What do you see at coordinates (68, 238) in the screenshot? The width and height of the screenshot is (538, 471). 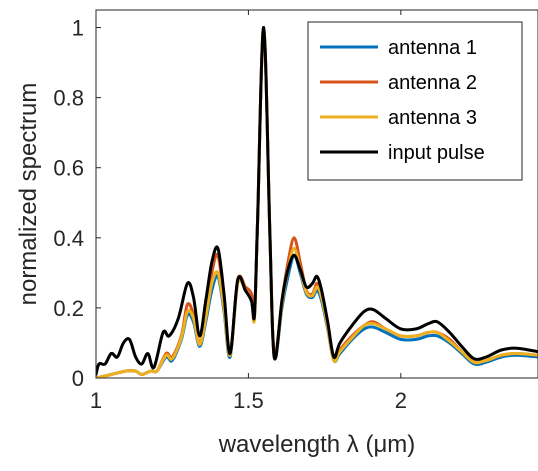 I see `y-tick-label: 0.4` at bounding box center [68, 238].